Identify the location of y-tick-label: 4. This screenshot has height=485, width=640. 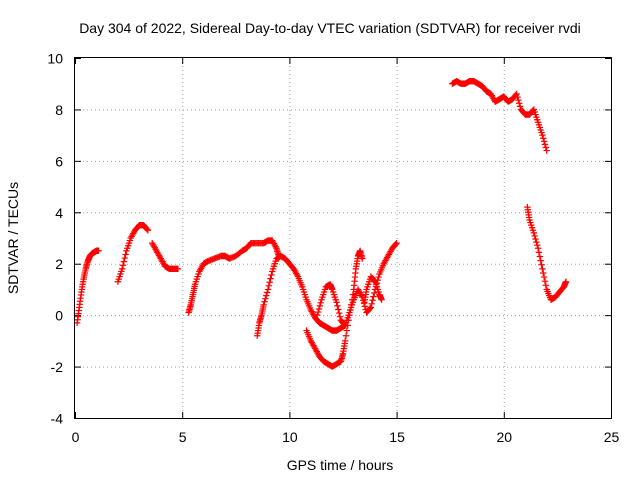
(59, 213).